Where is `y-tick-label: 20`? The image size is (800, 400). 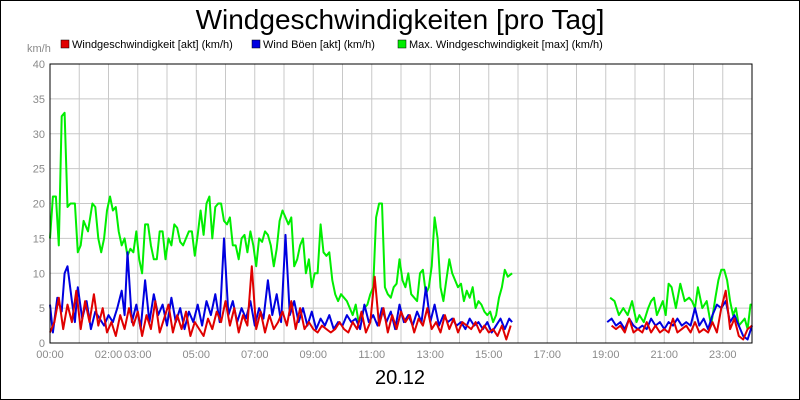
y-tick-label: 20 is located at coordinates (39, 205).